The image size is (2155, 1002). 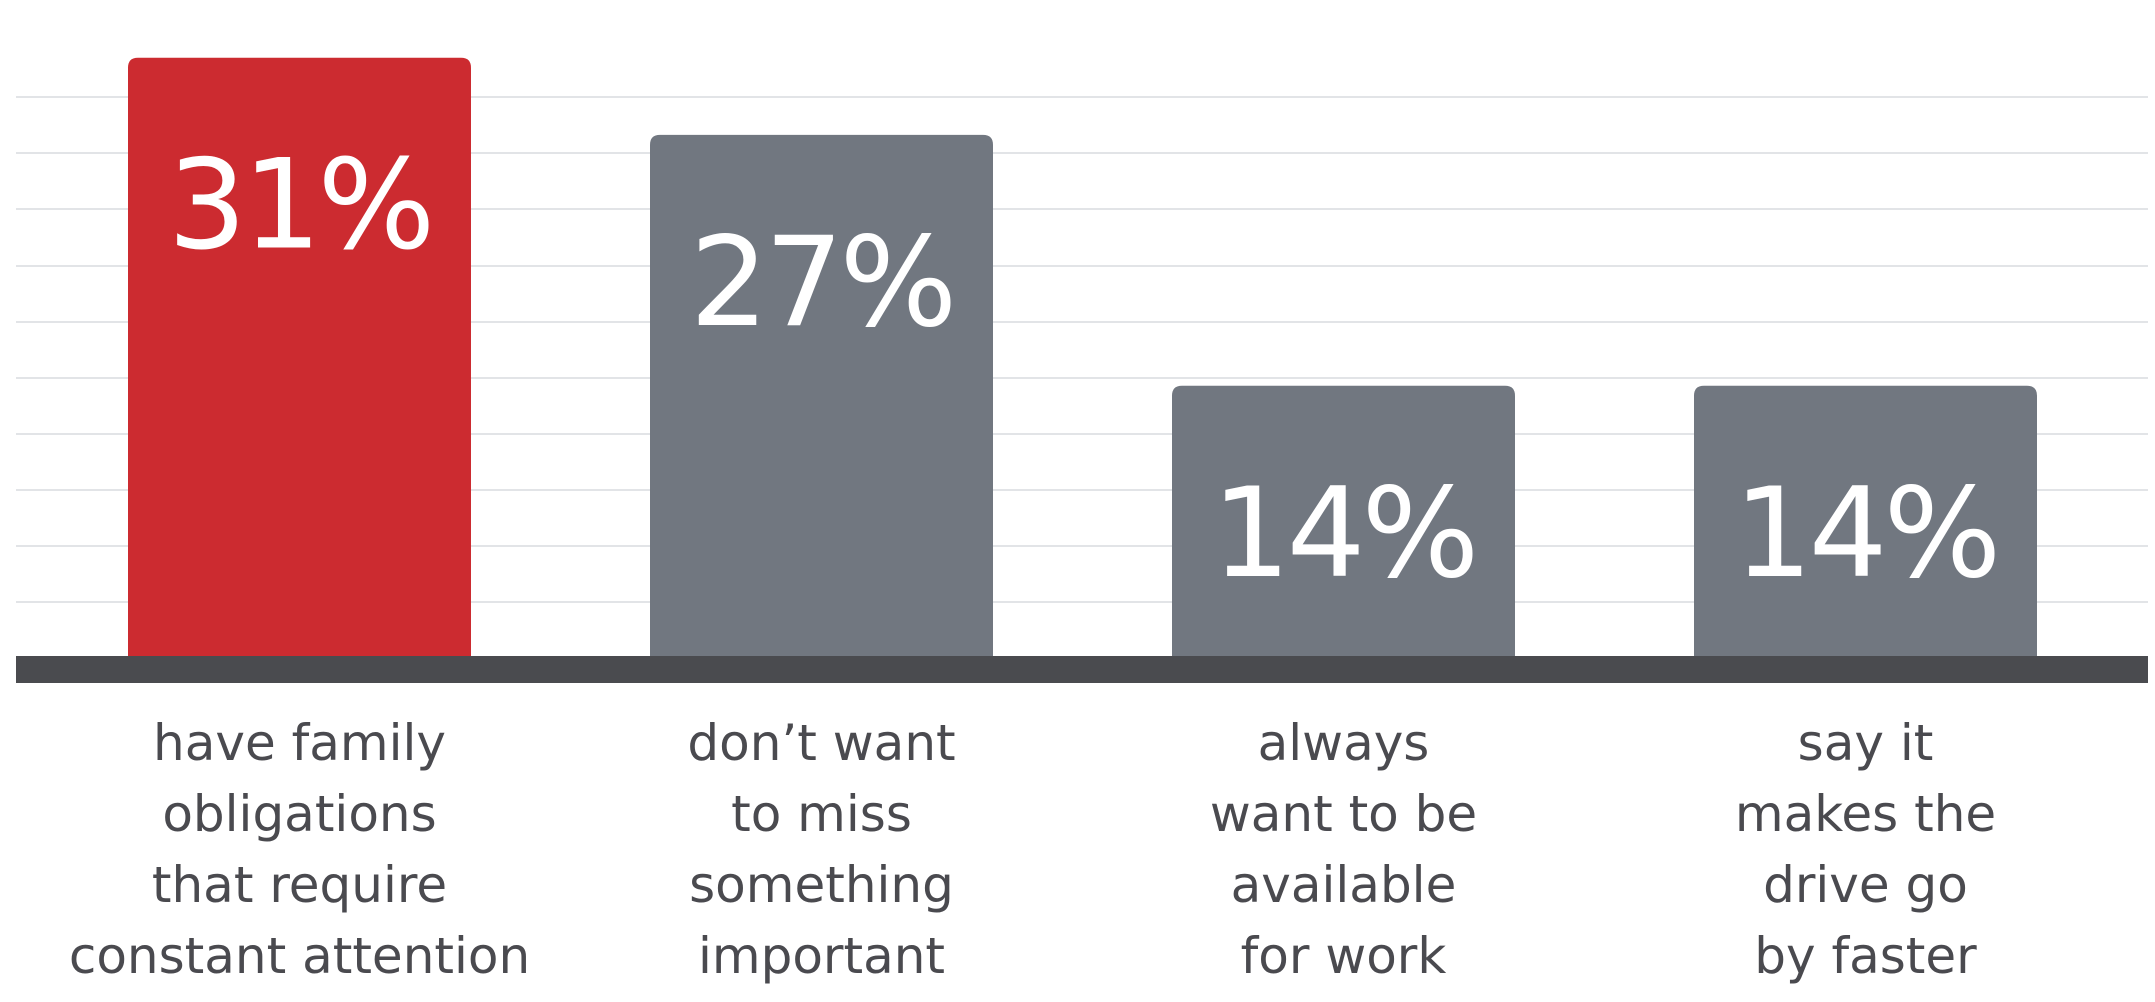 What do you see at coordinates (1343, 814) in the screenshot?
I see `category-label-line: want to be` at bounding box center [1343, 814].